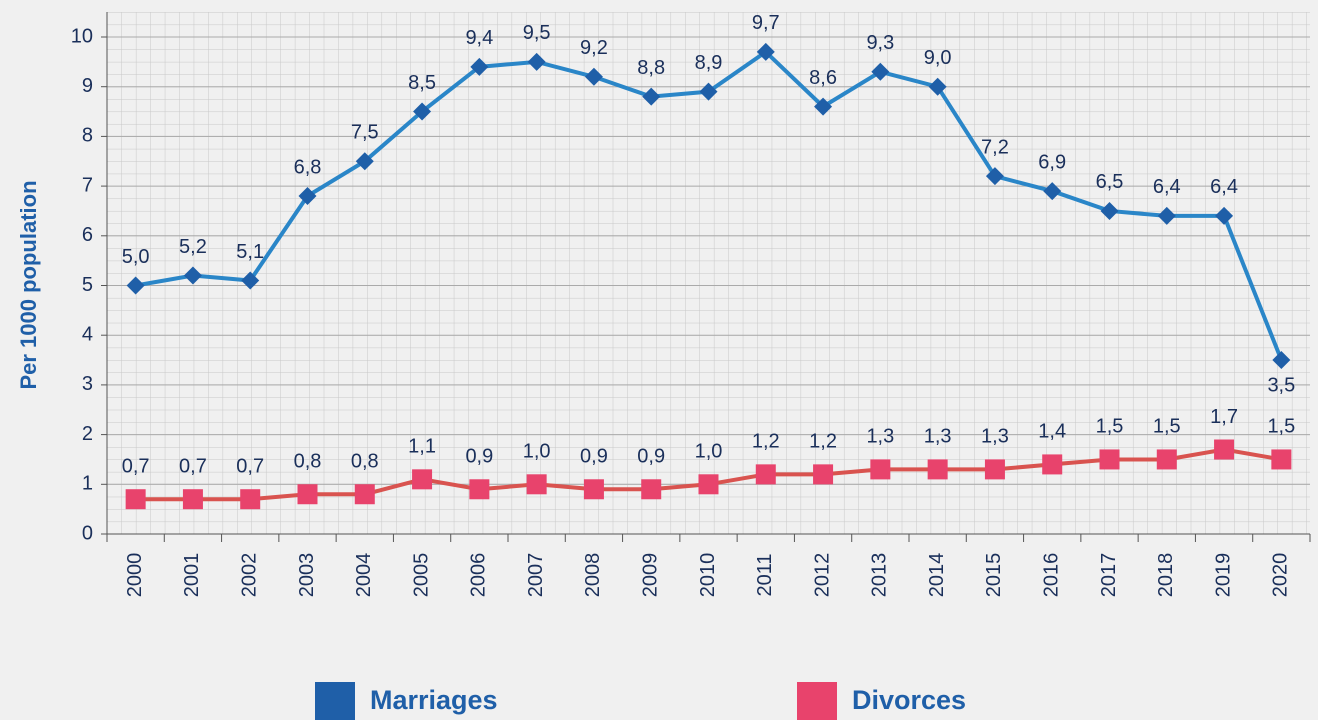 The image size is (1318, 720). Describe the element at coordinates (709, 63) in the screenshot. I see `data-label: 8,9` at that location.